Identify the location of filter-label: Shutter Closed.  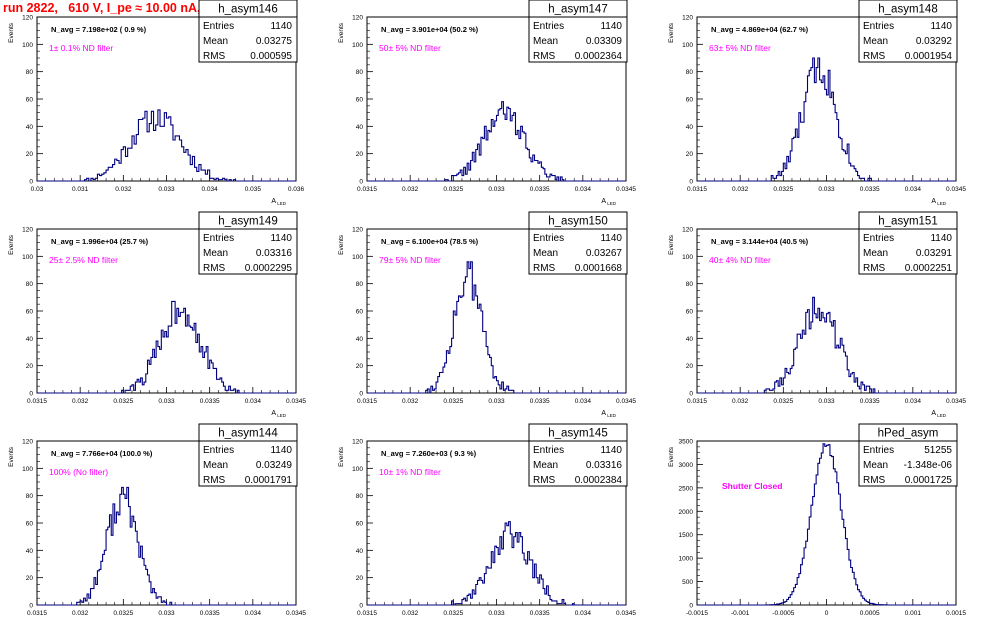
(752, 486).